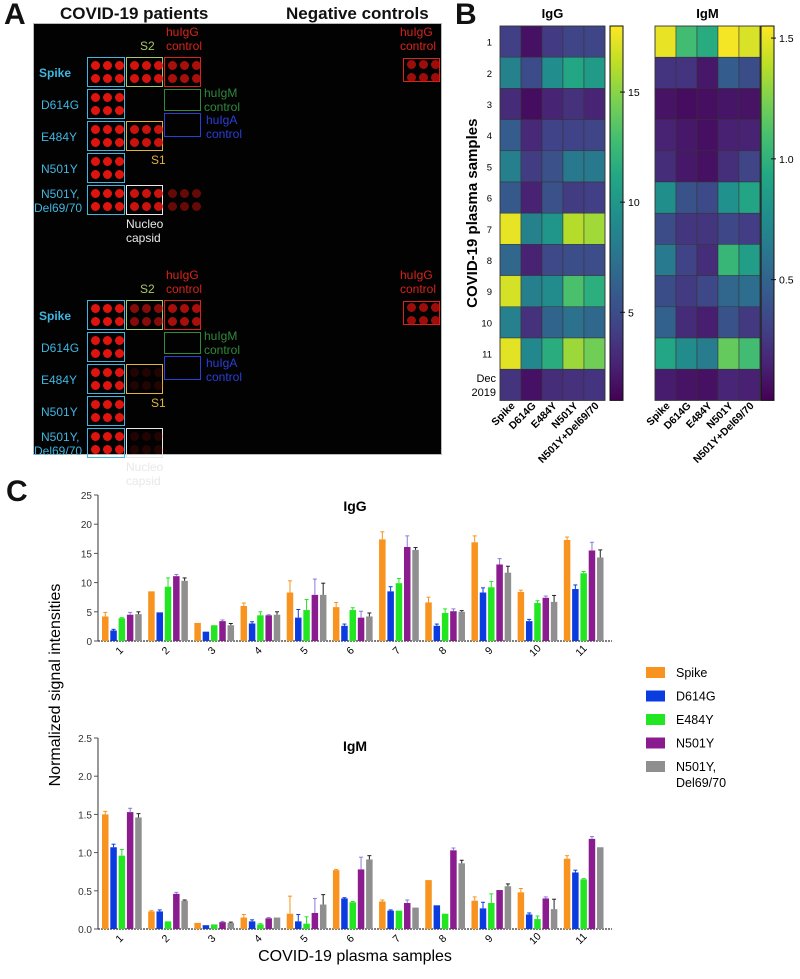  What do you see at coordinates (60, 194) in the screenshot?
I see `array-row-label: N501Y,` at bounding box center [60, 194].